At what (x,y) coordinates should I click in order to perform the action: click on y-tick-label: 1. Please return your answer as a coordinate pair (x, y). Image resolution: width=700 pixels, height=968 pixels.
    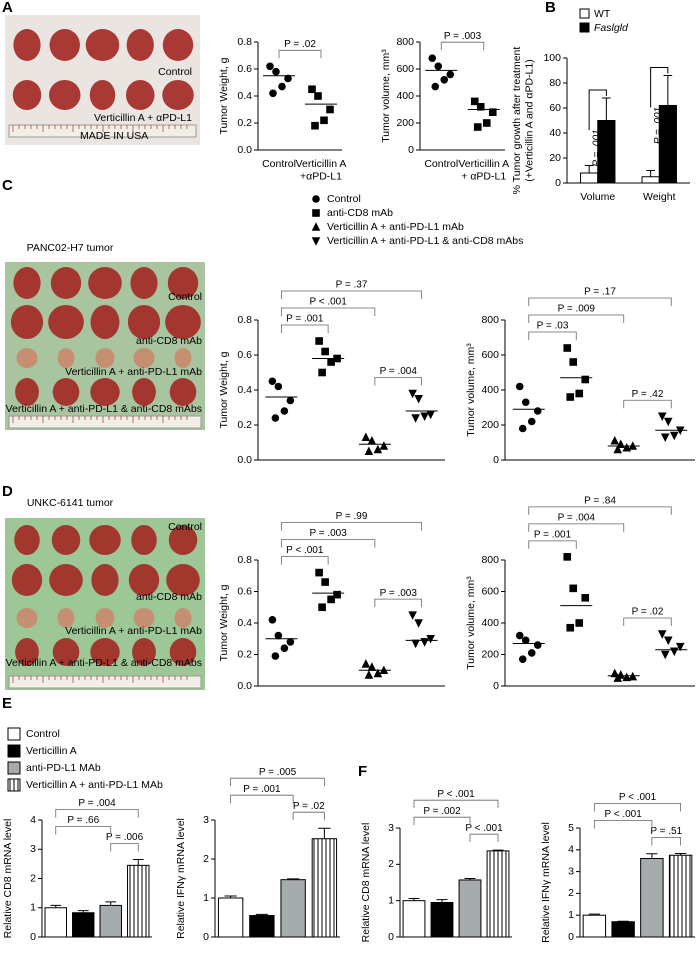
    Looking at the image, I should click on (33, 908).